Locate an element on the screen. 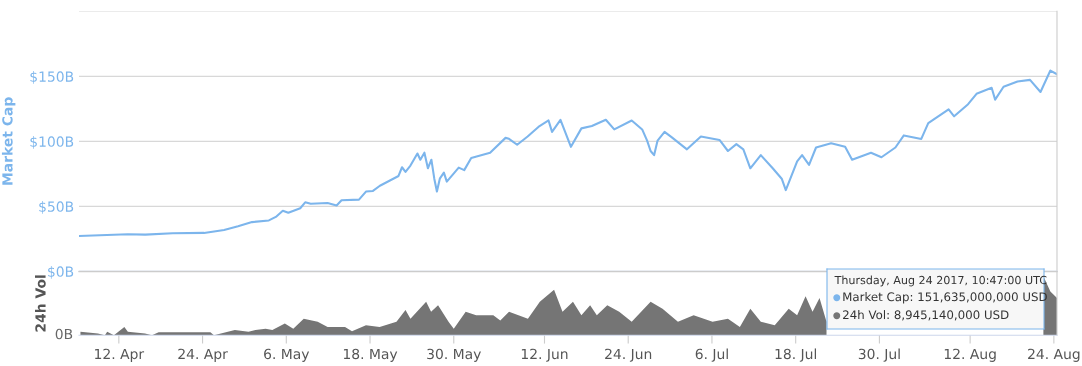 This screenshot has height=366, width=1082. x-tick-label: 12. Jun is located at coordinates (544, 355).